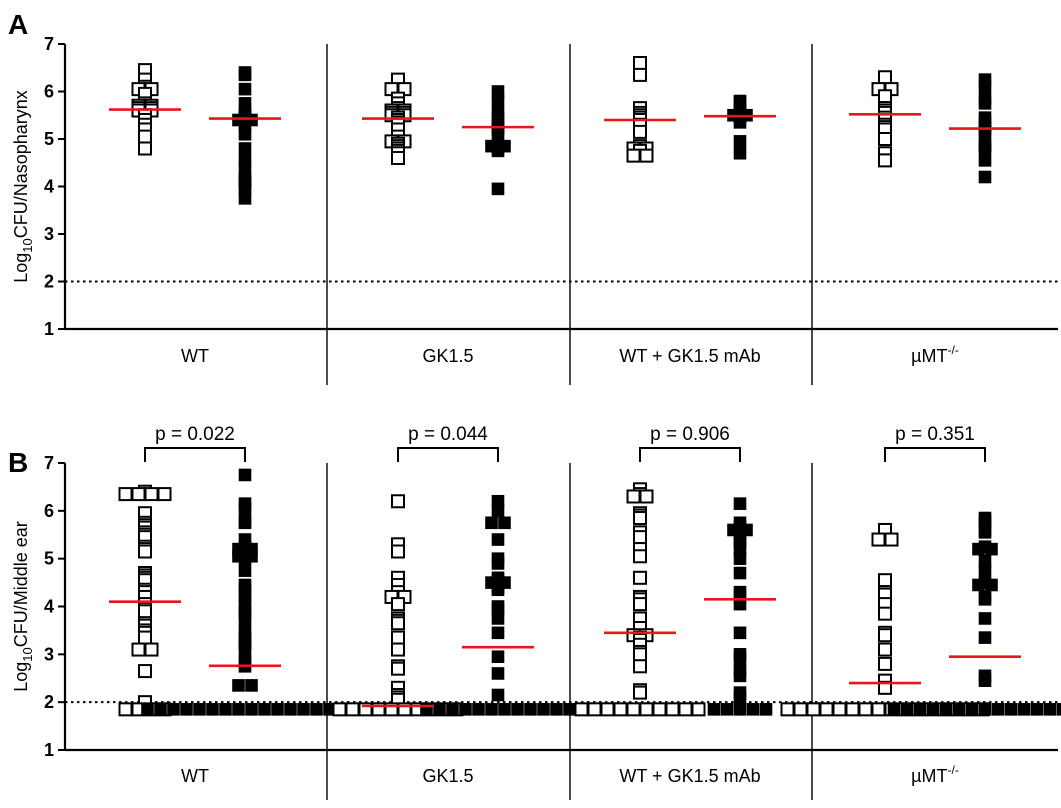 Image resolution: width=1061 pixels, height=808 pixels. Describe the element at coordinates (920, 605) in the screenshot. I see `group-4: µMT-/- p = 0.351` at that location.